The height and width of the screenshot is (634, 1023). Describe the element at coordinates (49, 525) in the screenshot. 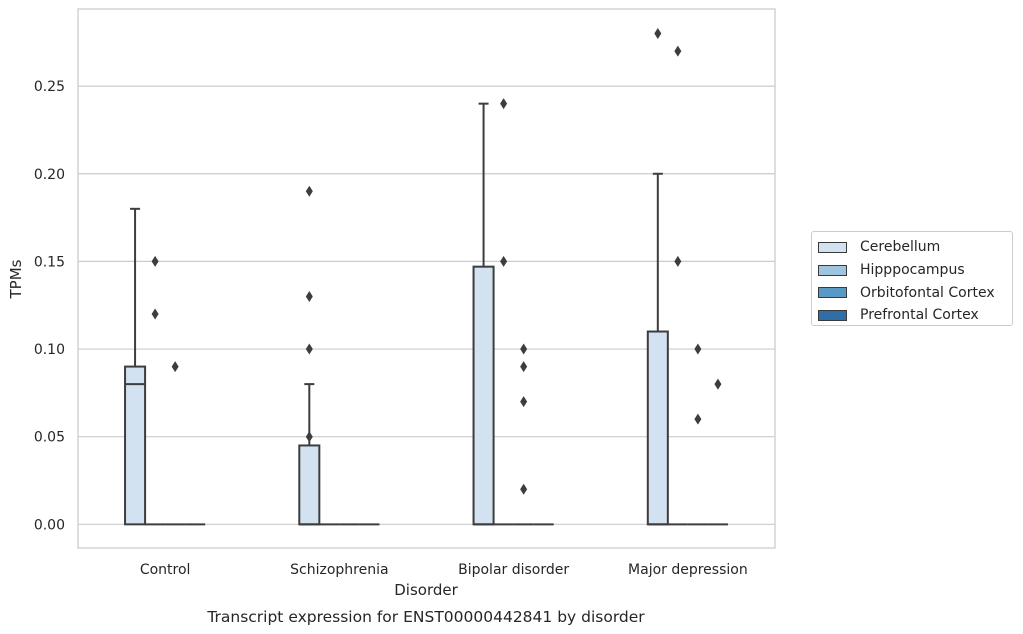

I see `y-tick-label: 0.00` at that location.